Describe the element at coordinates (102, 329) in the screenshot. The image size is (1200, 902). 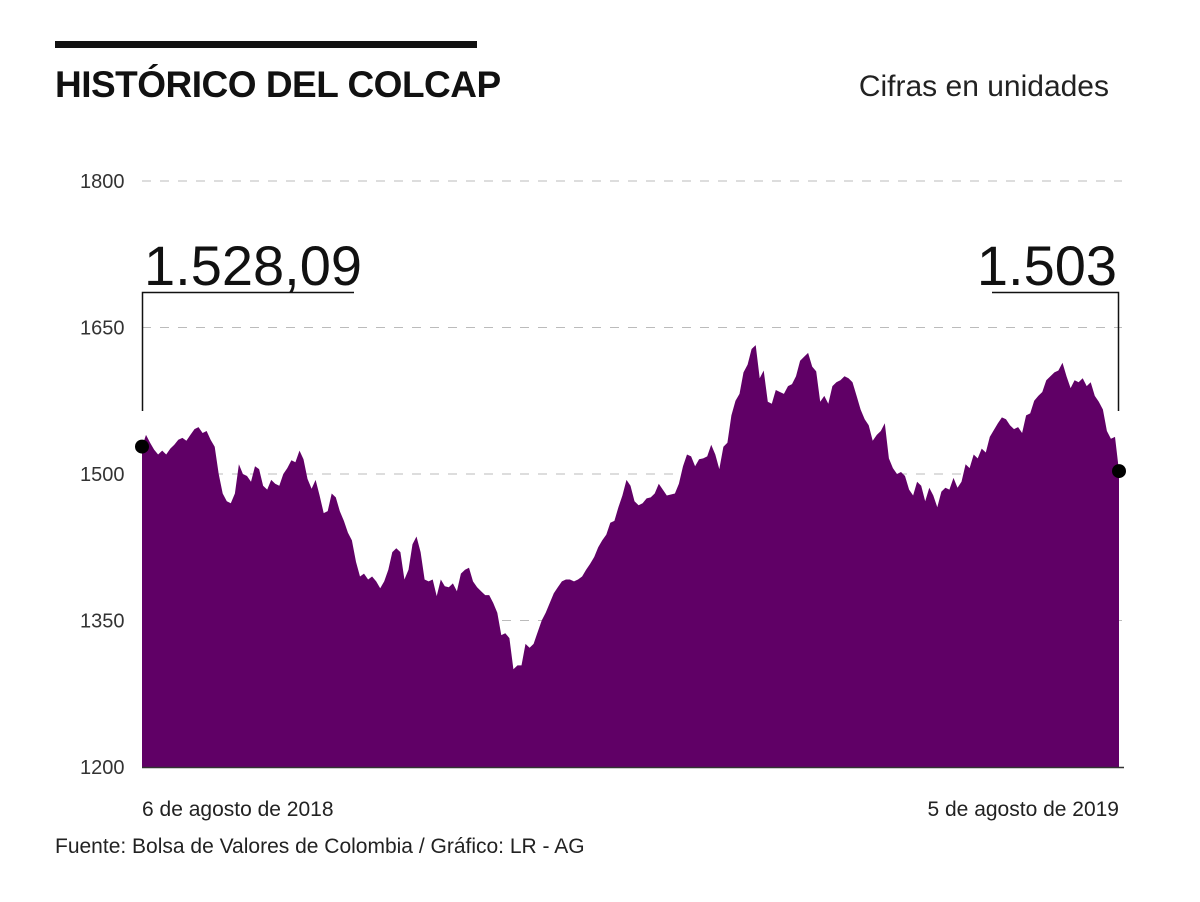
I see `y-tick-label-1650: 1650` at that location.